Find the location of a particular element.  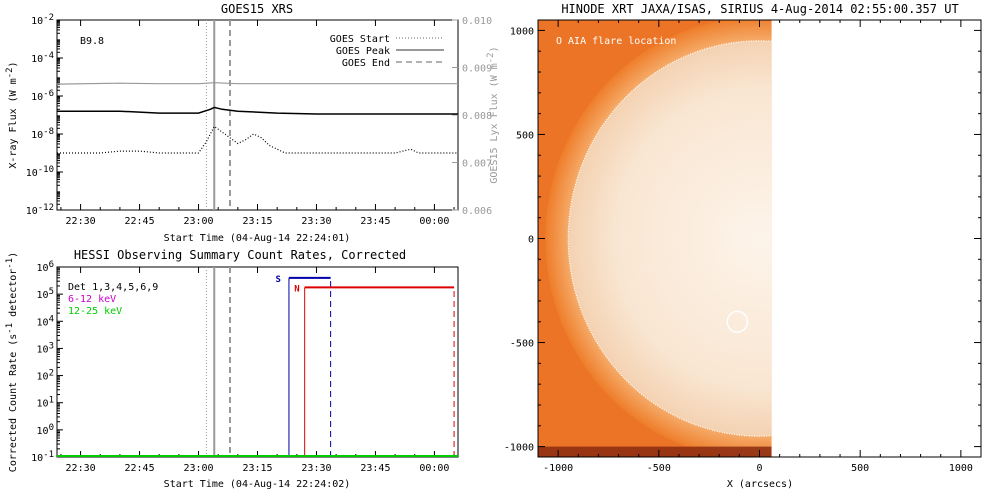

goes-y2tick-label: 0.009 is located at coordinates (477, 69).